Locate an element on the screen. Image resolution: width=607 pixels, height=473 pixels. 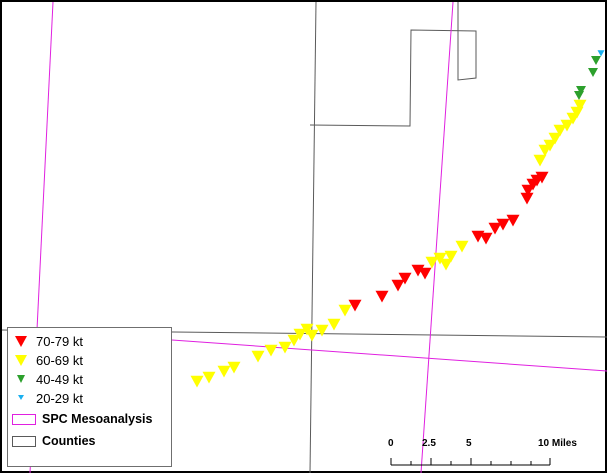
legend-row-spc: SPC Mesoanalysis is located at coordinates (82, 419).